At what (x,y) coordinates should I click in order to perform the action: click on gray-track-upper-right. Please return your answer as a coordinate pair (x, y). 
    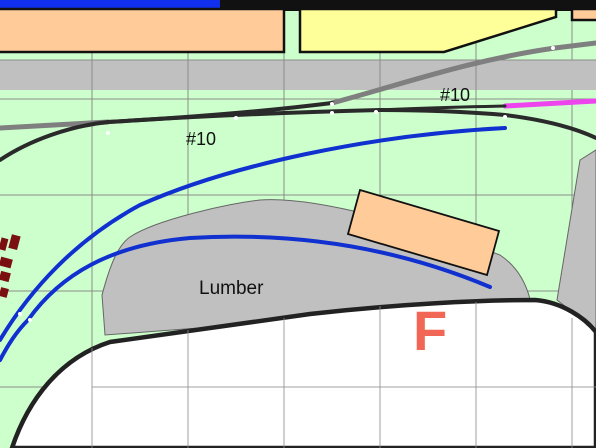
    Looking at the image, I should click on (462, 73).